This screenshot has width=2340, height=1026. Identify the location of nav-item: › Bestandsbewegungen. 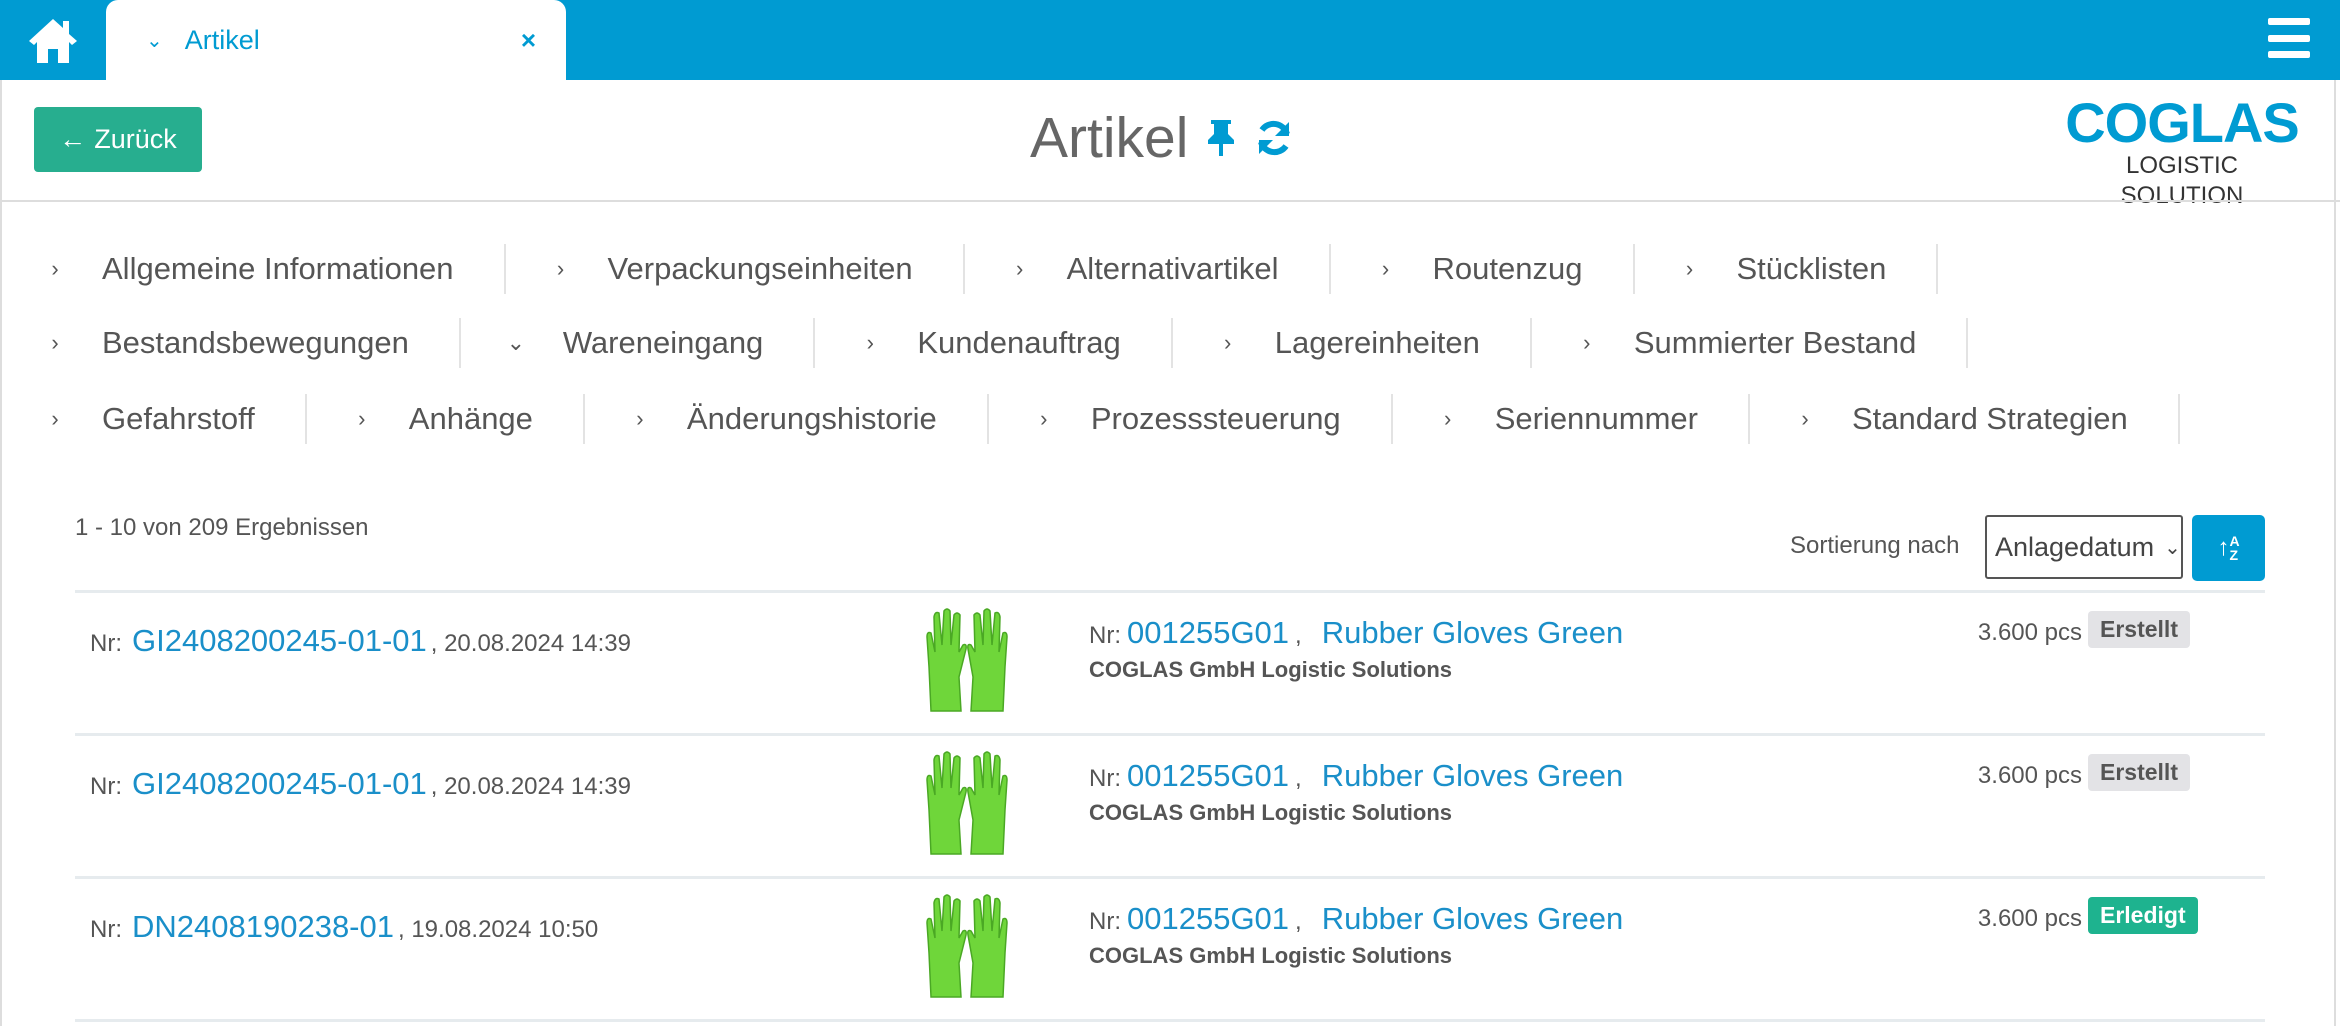
(230, 343).